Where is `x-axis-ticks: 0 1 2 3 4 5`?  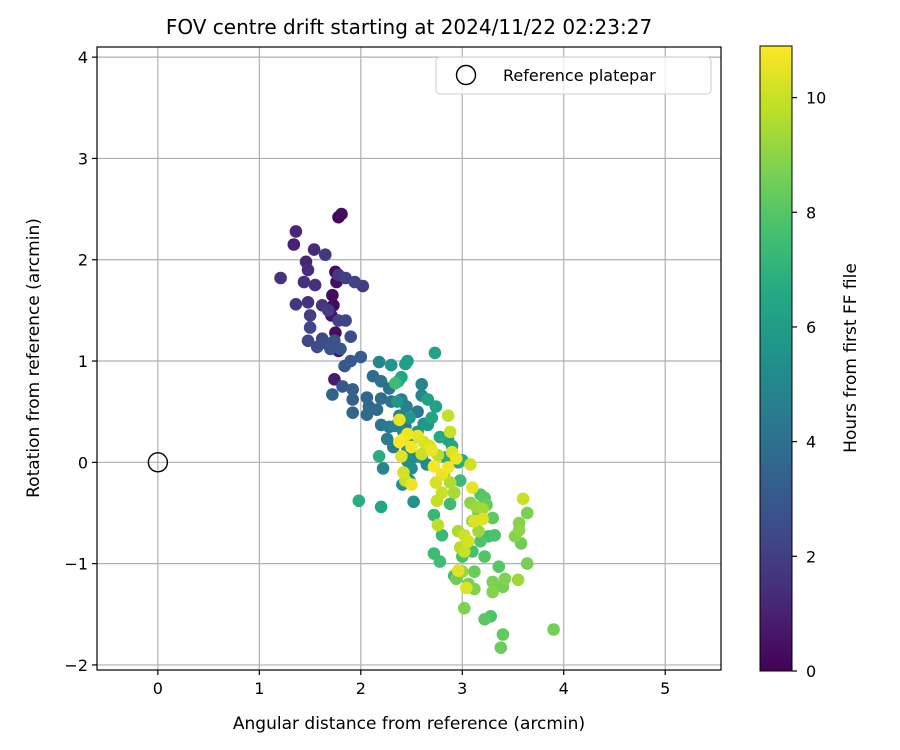 x-axis-ticks: 0 1 2 3 4 5 is located at coordinates (411, 684).